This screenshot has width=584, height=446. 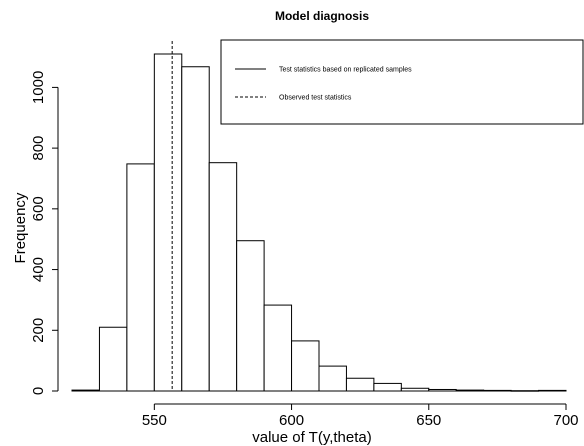 What do you see at coordinates (38, 269) in the screenshot?
I see `y-tick-label: 400` at bounding box center [38, 269].